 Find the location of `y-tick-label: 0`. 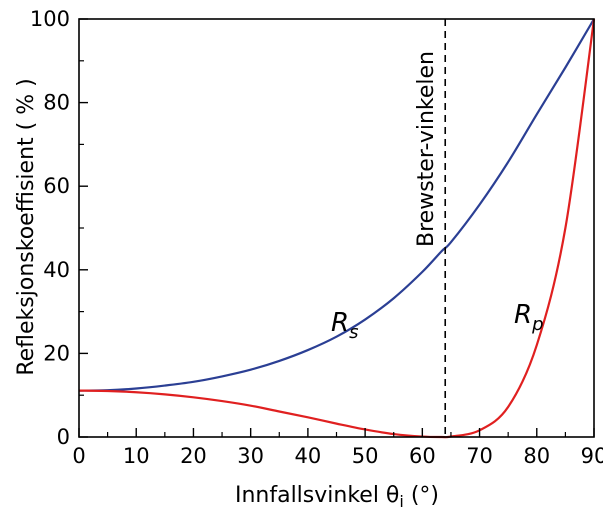

y-tick-label: 0 is located at coordinates (63, 437).